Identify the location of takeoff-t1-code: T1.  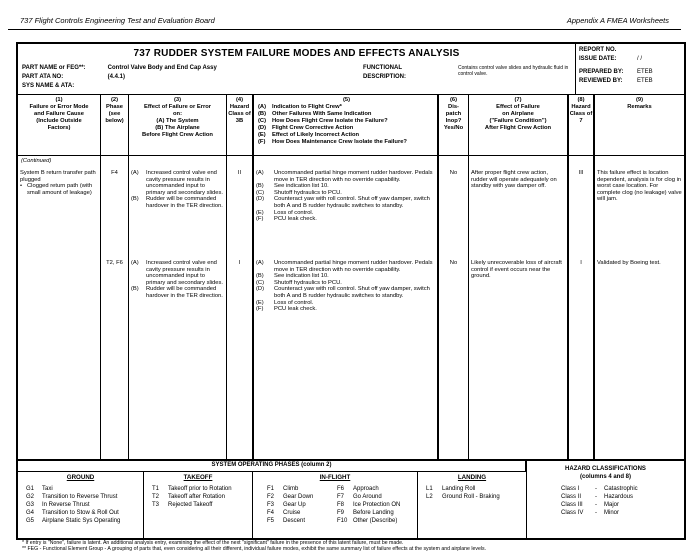
(156, 489).